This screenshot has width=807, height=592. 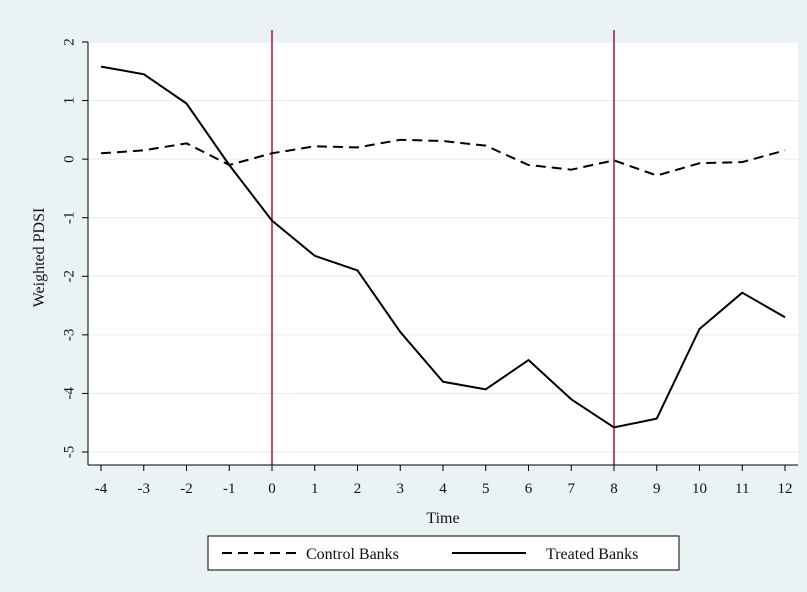 I want to click on y-tick-label: -5, so click(x=69, y=452).